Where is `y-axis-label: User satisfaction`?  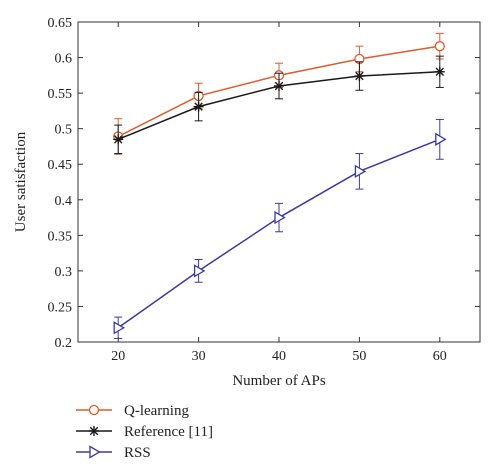 y-axis-label: User satisfaction is located at coordinates (21, 181).